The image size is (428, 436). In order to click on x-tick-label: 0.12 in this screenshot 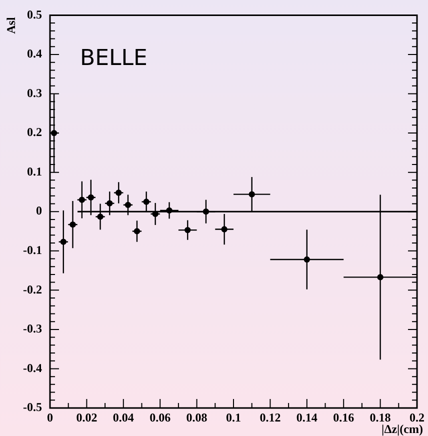, I will do `click(270, 417)`.